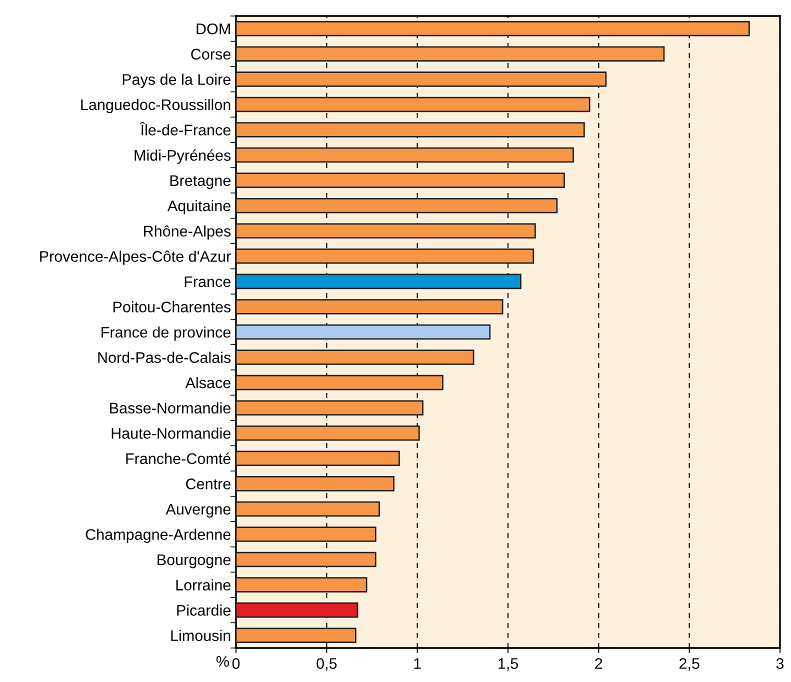 This screenshot has height=682, width=791. I want to click on y-tick-label: Auvergne, so click(198, 511).